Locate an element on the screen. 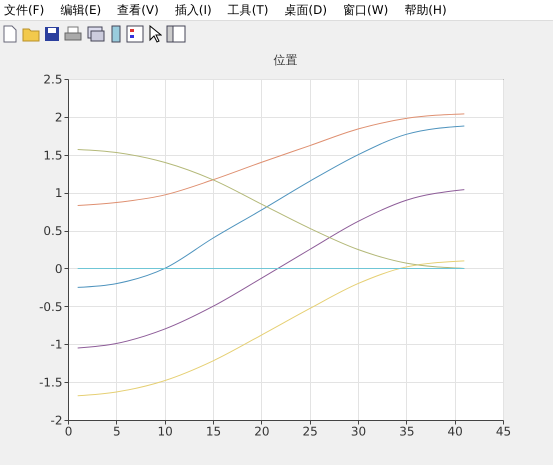 Image resolution: width=553 pixels, height=465 pixels. x-tick-label: 0 is located at coordinates (68, 431).